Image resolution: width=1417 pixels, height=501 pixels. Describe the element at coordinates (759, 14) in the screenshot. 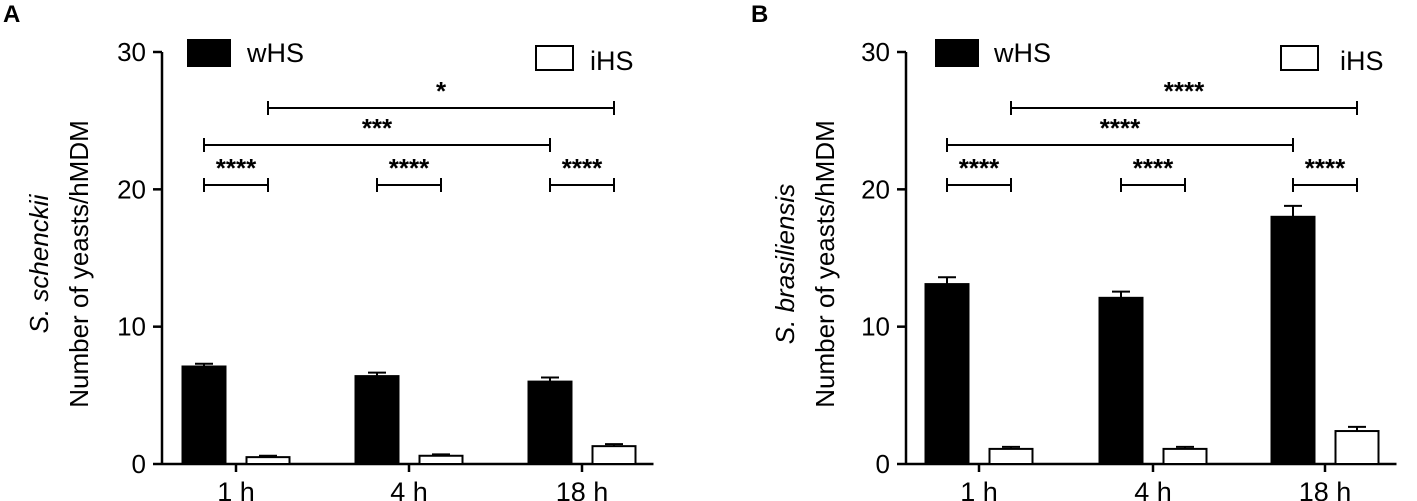

I see `panel-label: B` at that location.